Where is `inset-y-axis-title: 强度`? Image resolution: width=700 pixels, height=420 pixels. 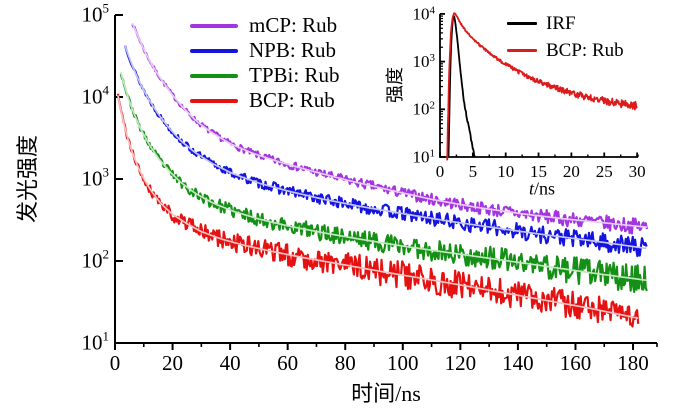
inset-y-axis-title: 强度 is located at coordinates (395, 85).